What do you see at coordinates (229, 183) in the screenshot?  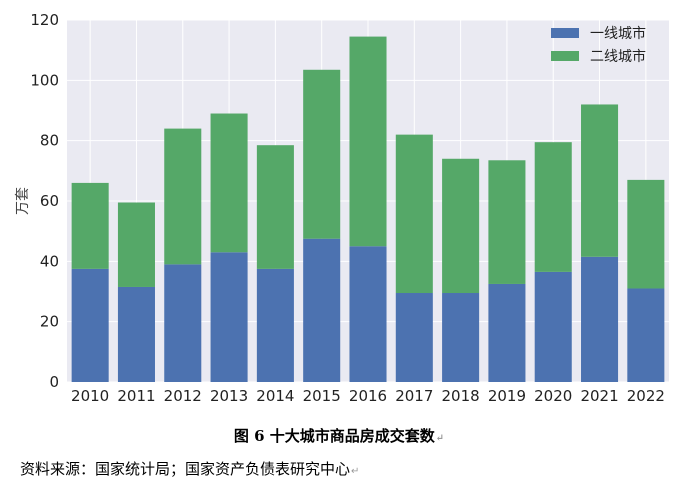 I see `bar-tier2-2013` at bounding box center [229, 183].